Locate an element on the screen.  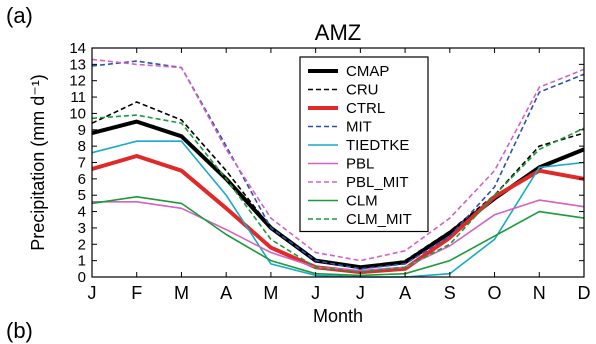
y-tick-label: 8 is located at coordinates (82, 146).